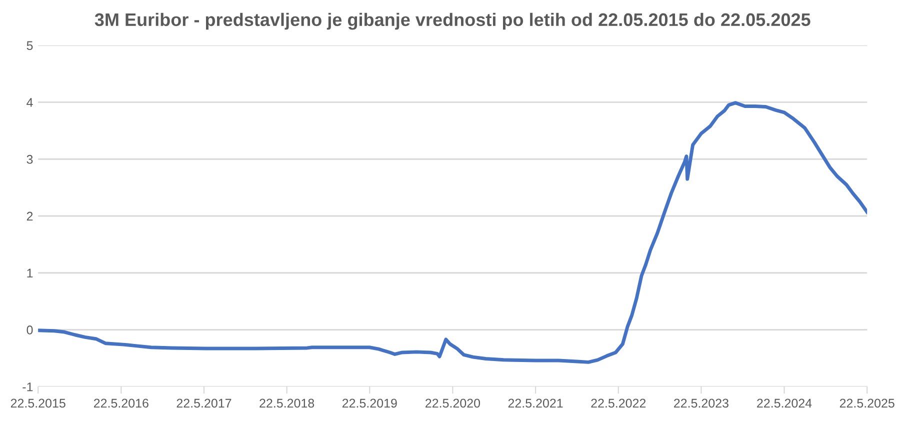 The image size is (907, 432). What do you see at coordinates (121, 403) in the screenshot?
I see `x-tick-label: 22.5.2016` at bounding box center [121, 403].